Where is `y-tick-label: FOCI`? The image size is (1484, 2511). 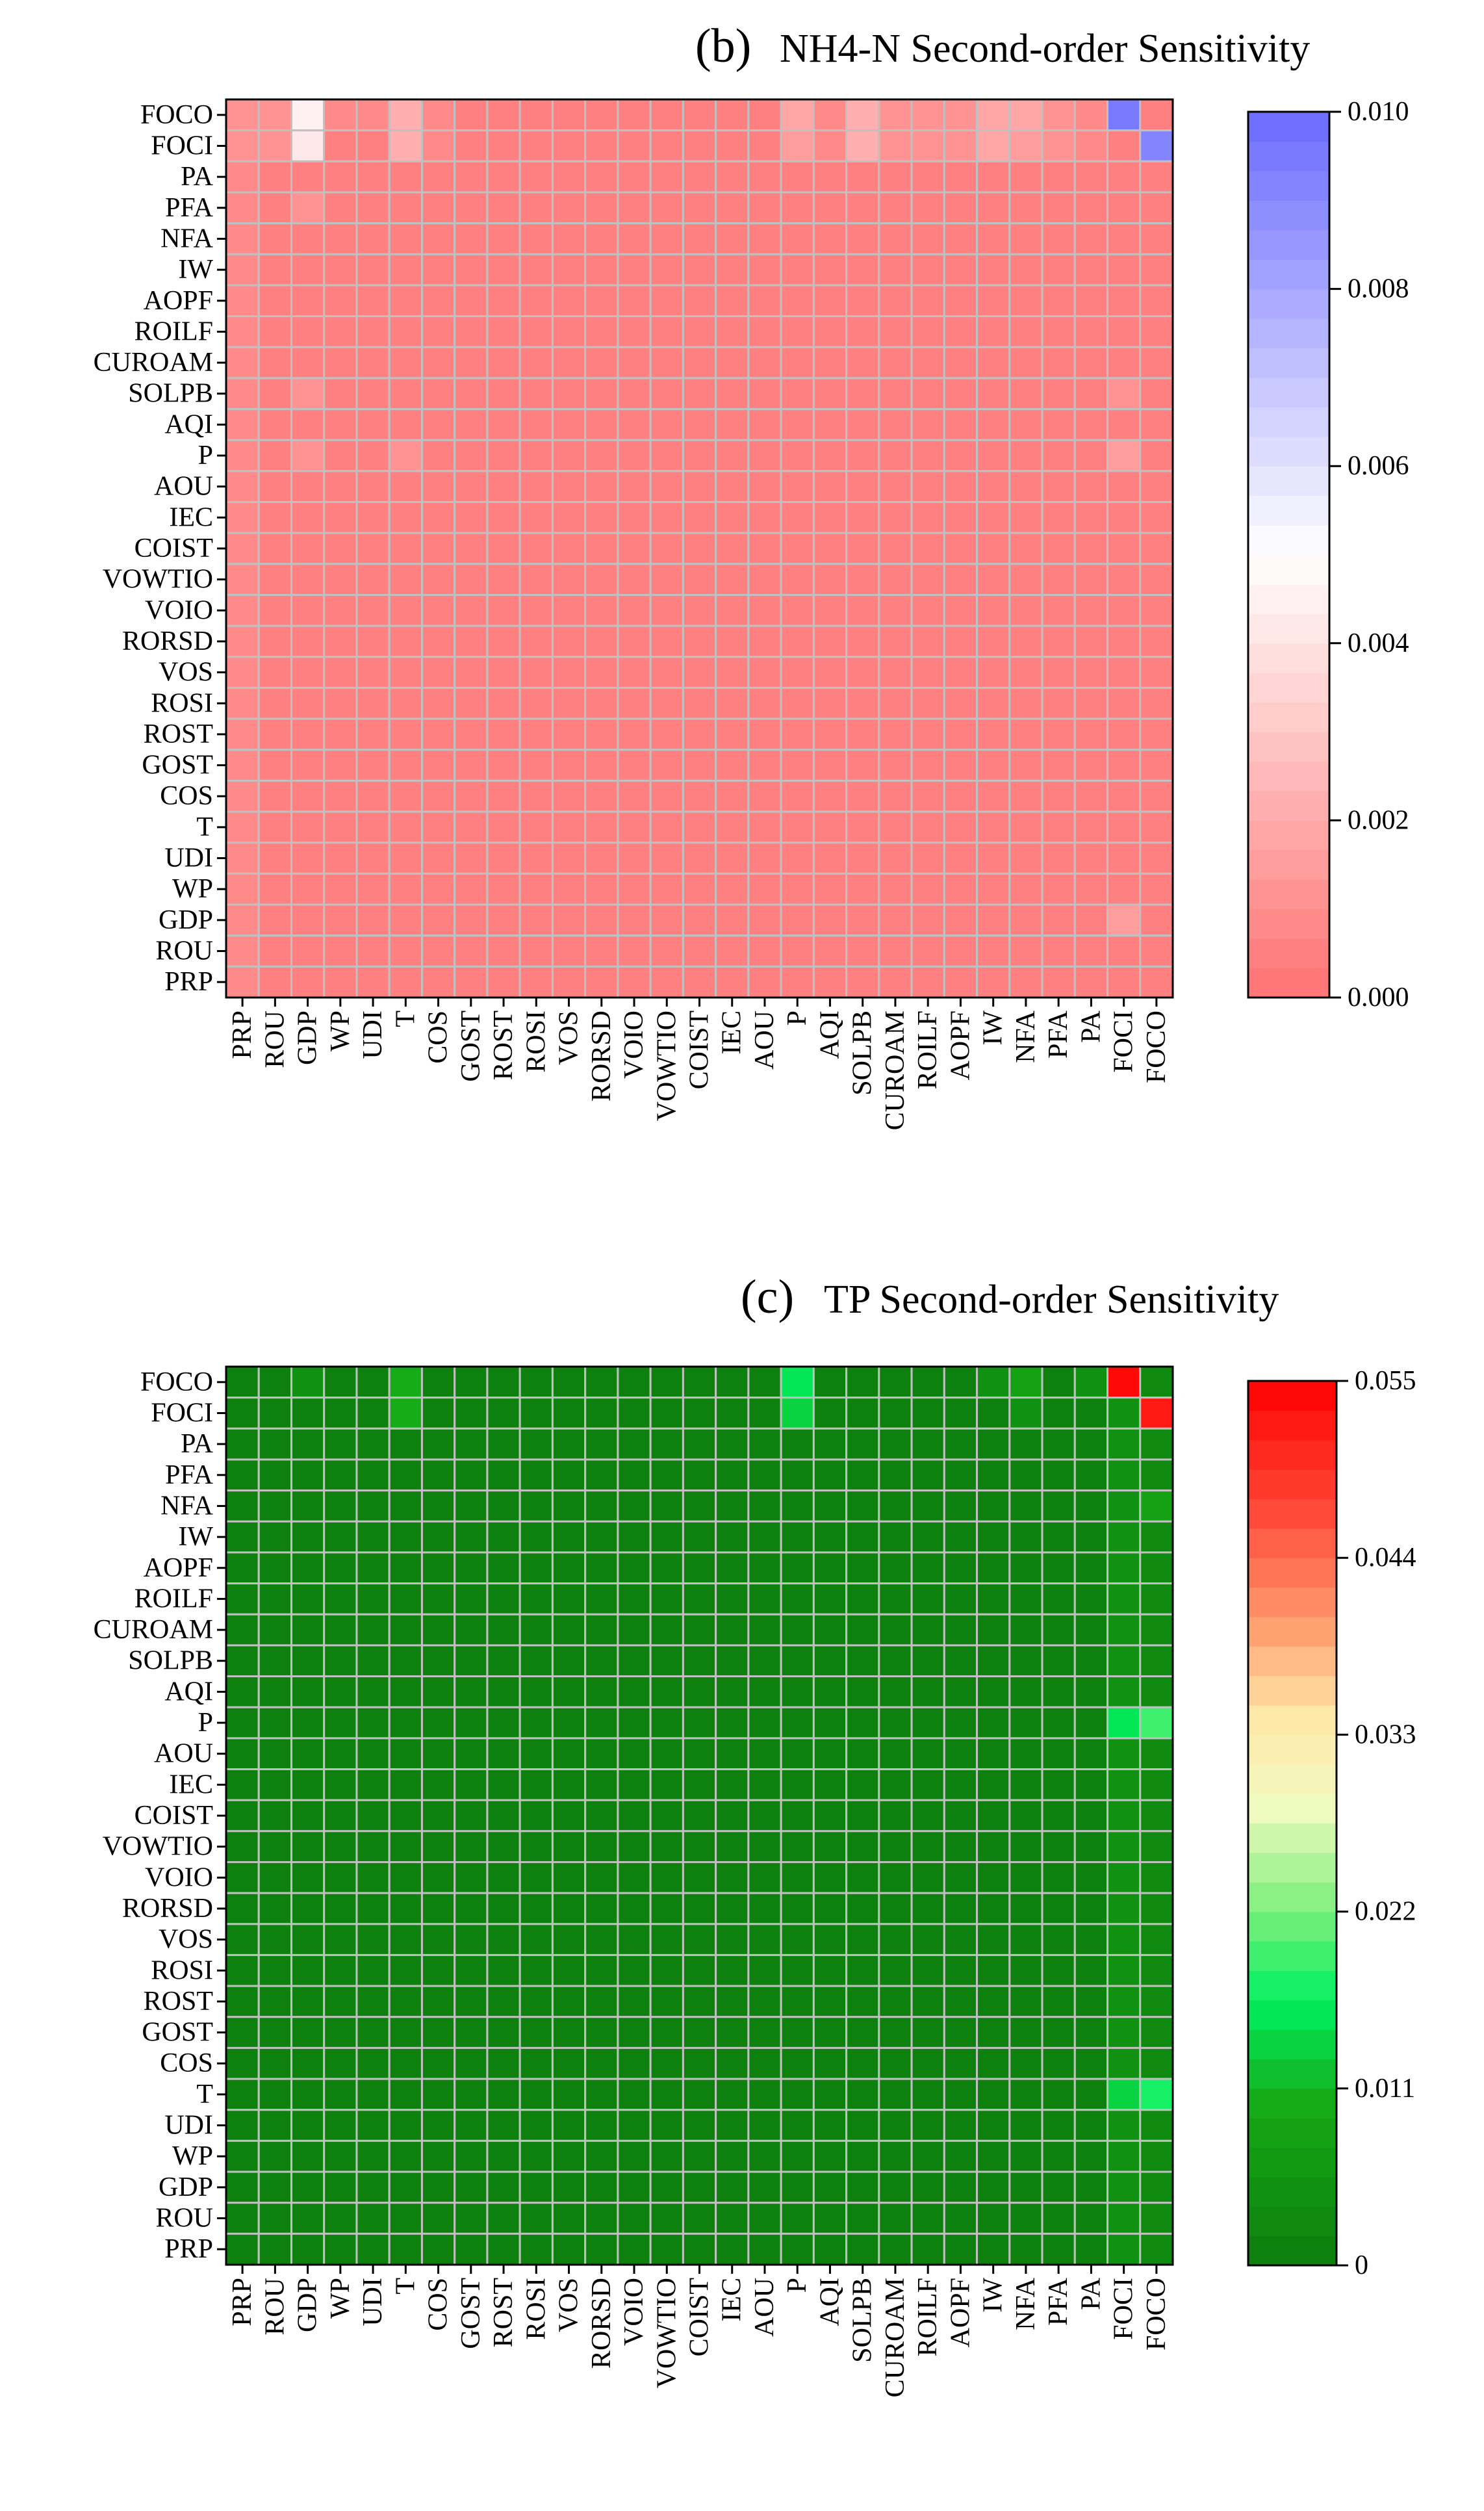 y-tick-label: FOCI is located at coordinates (182, 1413).